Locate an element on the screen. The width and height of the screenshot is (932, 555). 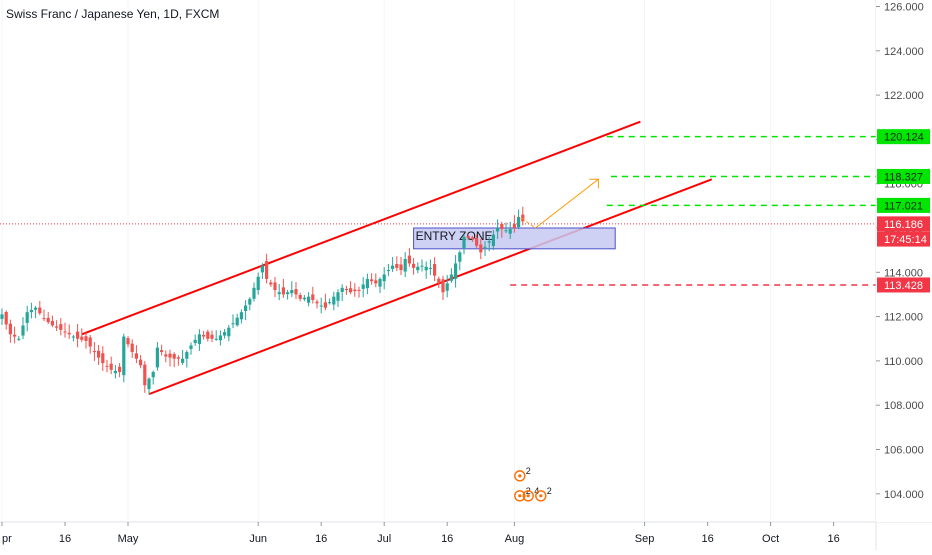
event-marker: 2 is located at coordinates (522, 474).